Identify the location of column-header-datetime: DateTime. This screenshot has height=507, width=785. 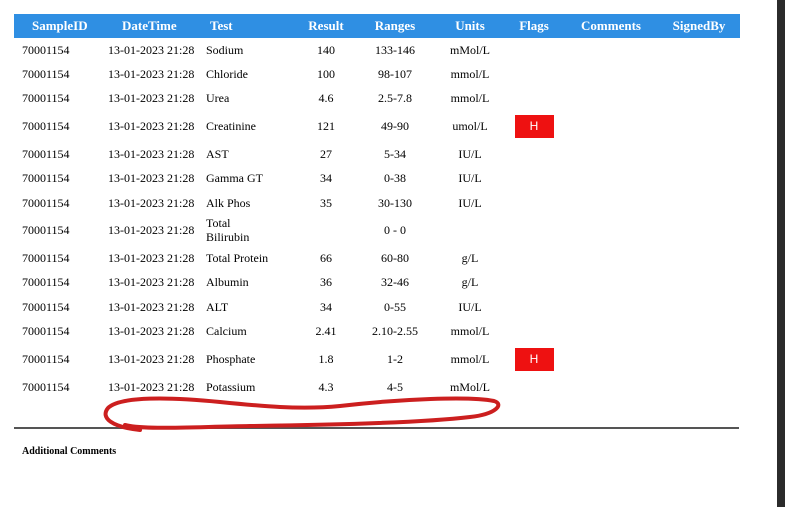
(157, 26).